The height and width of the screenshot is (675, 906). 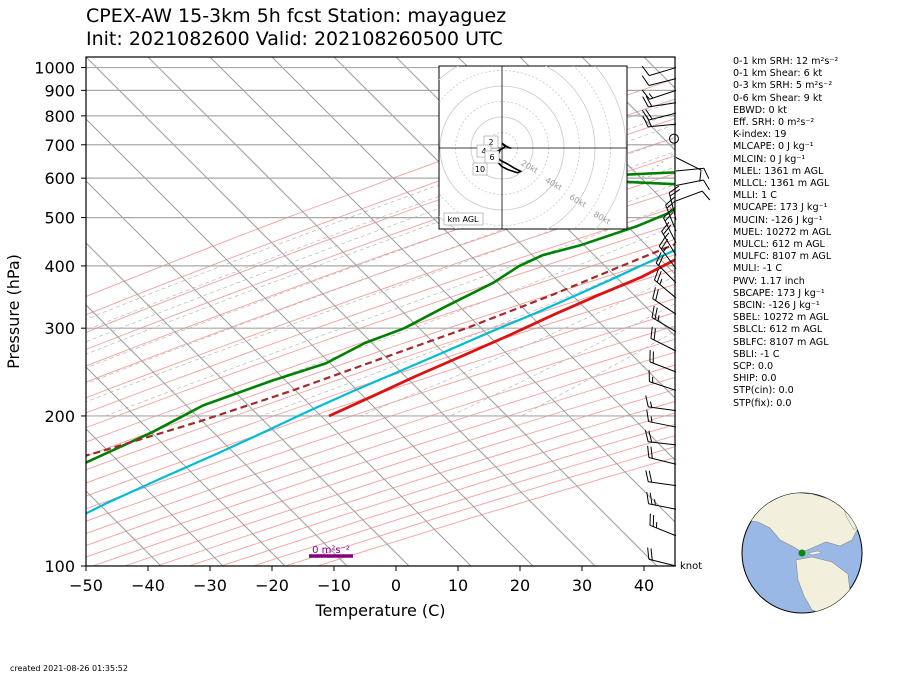 What do you see at coordinates (59, 90) in the screenshot?
I see `y-tick-label: 900` at bounding box center [59, 90].